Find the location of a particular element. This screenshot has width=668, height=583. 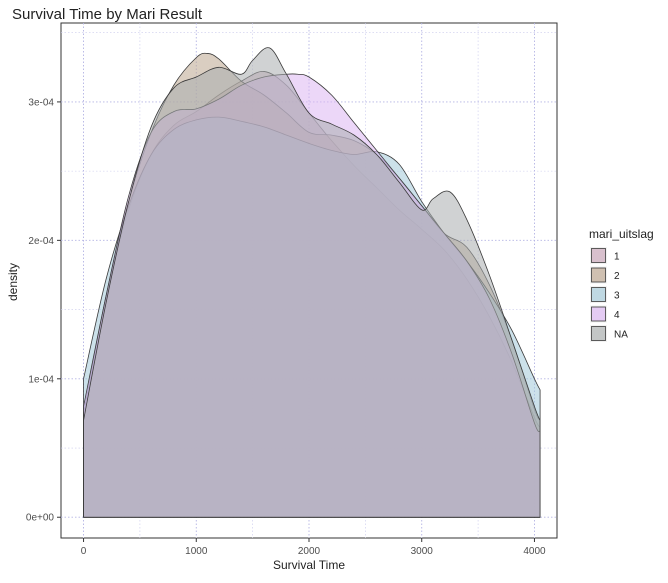

legend-title: mari_uitslag is located at coordinates (621, 234).